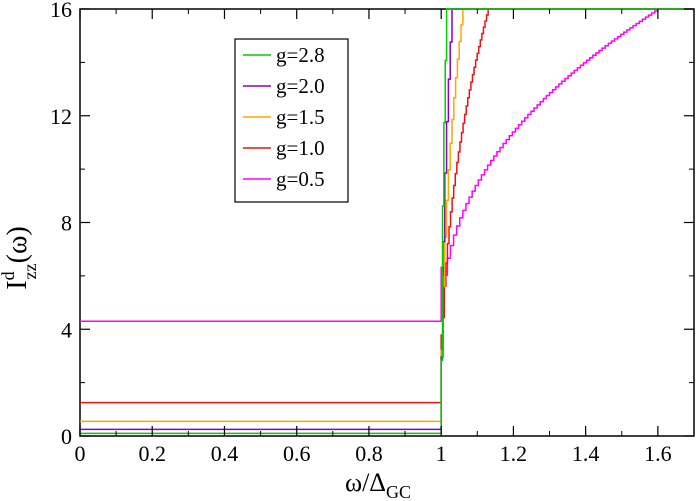 Image resolution: width=697 pixels, height=501 pixels. Describe the element at coordinates (30, 271) in the screenshot. I see `y-axis-title-sub: zz` at that location.